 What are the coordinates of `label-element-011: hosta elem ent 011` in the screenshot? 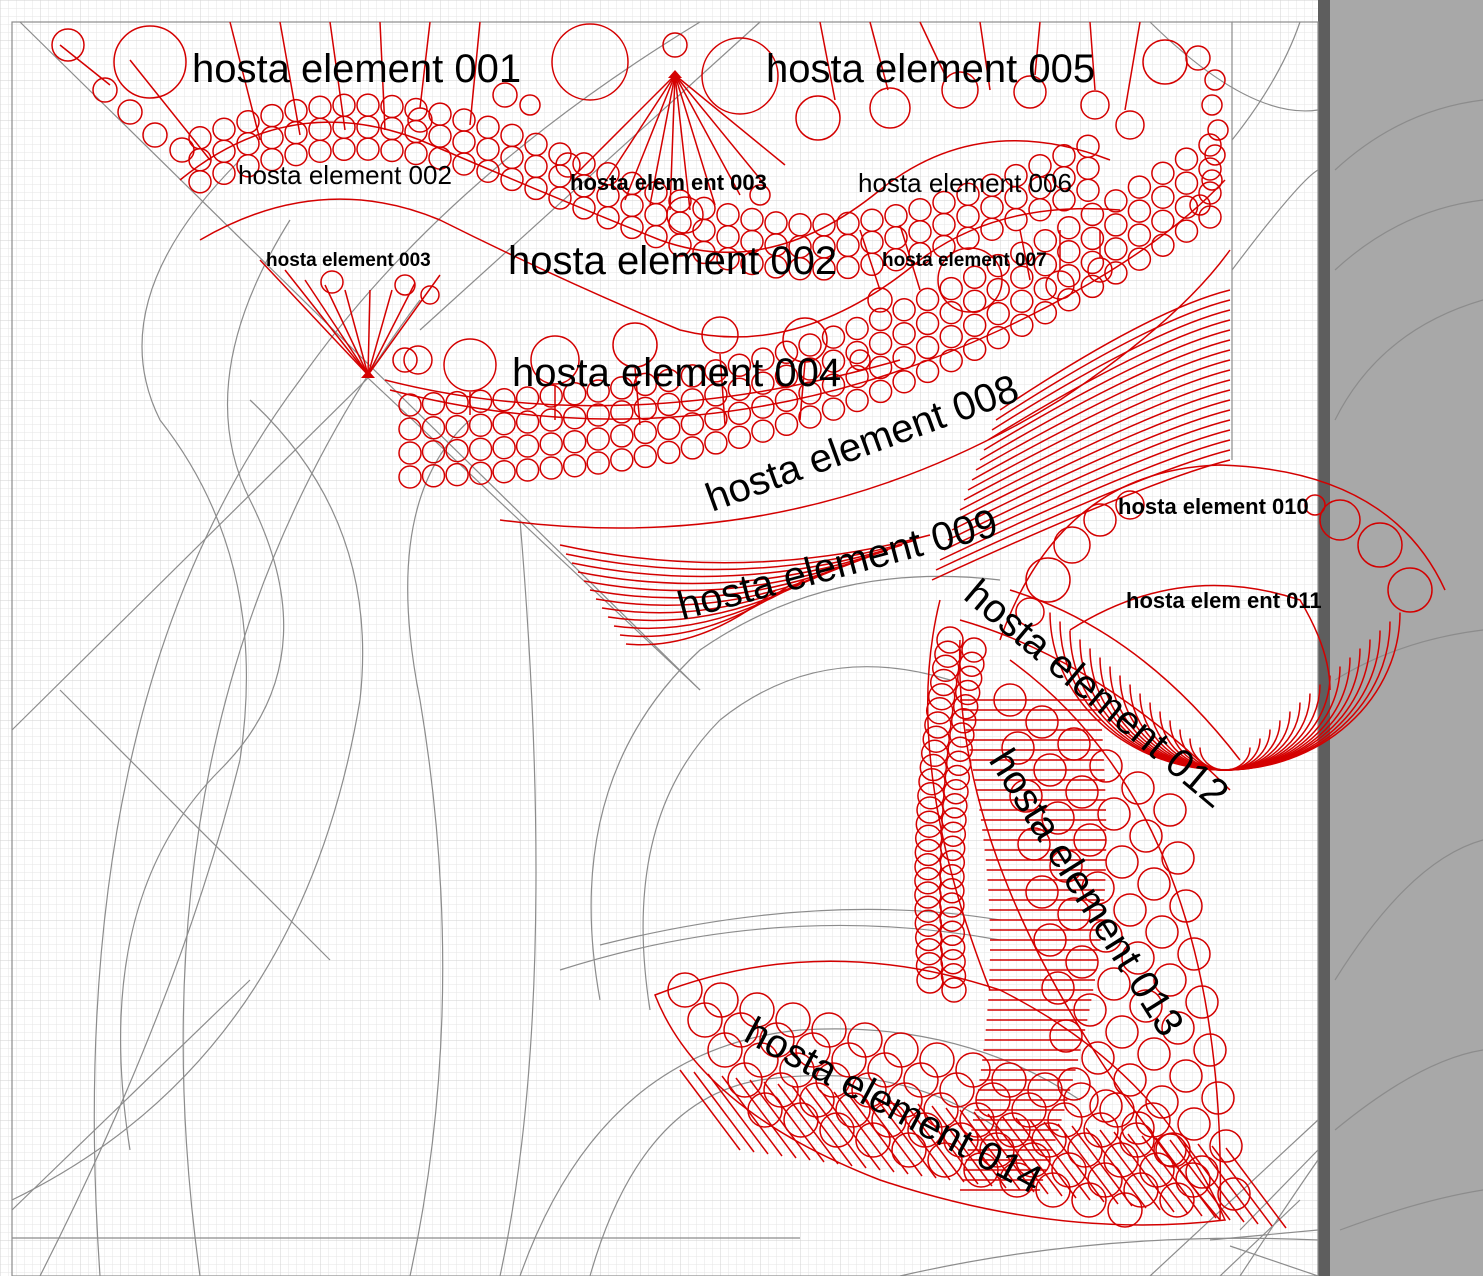 It's located at (1224, 600).